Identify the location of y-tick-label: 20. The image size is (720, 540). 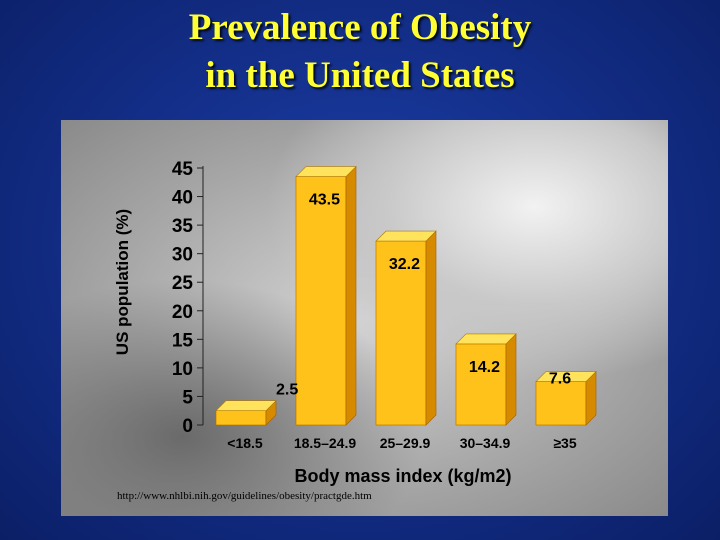
(182, 312).